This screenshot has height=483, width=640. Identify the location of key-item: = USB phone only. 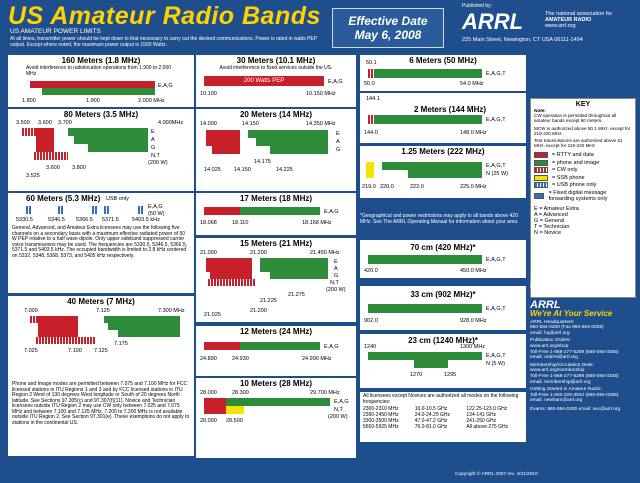
(583, 185).